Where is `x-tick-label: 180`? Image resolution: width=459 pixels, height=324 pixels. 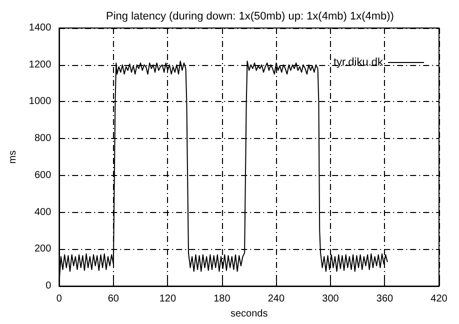
x-tick-label: 180 is located at coordinates (222, 299).